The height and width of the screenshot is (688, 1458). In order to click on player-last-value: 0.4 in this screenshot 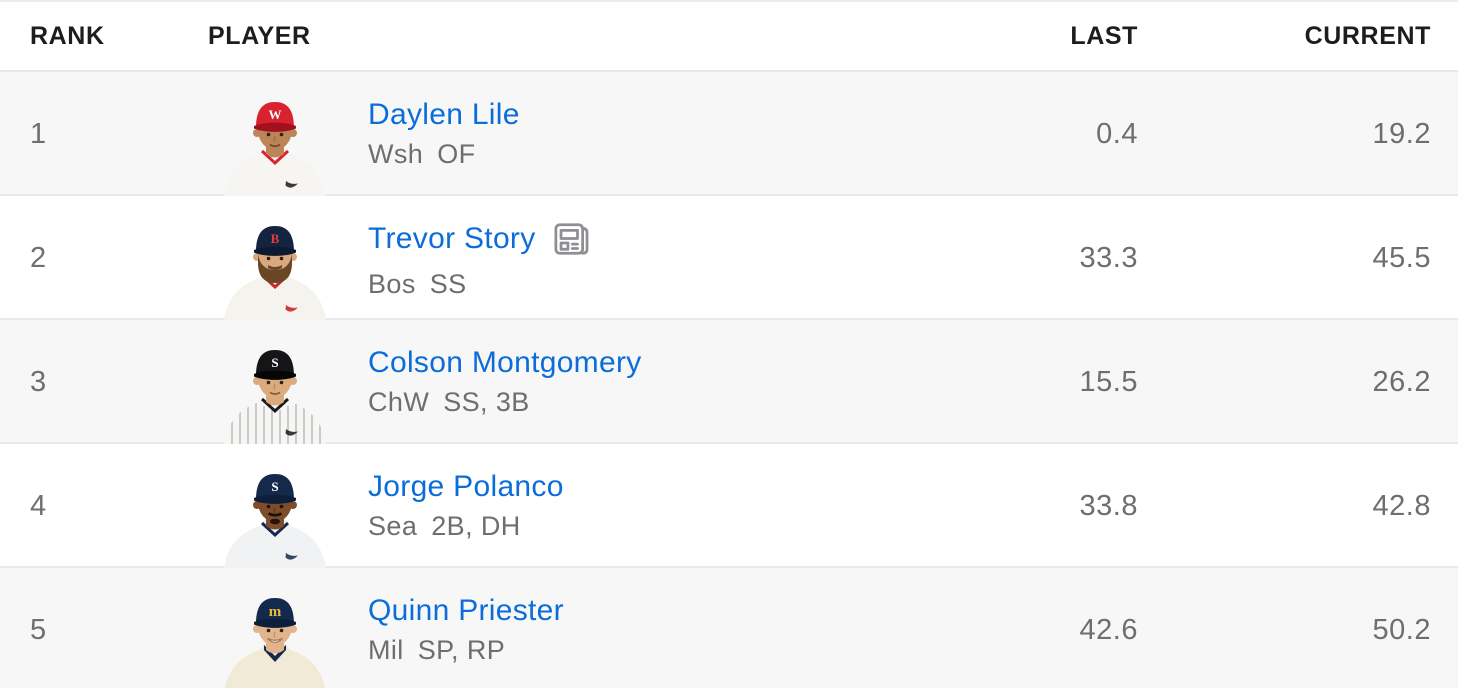, I will do `click(1117, 133)`.